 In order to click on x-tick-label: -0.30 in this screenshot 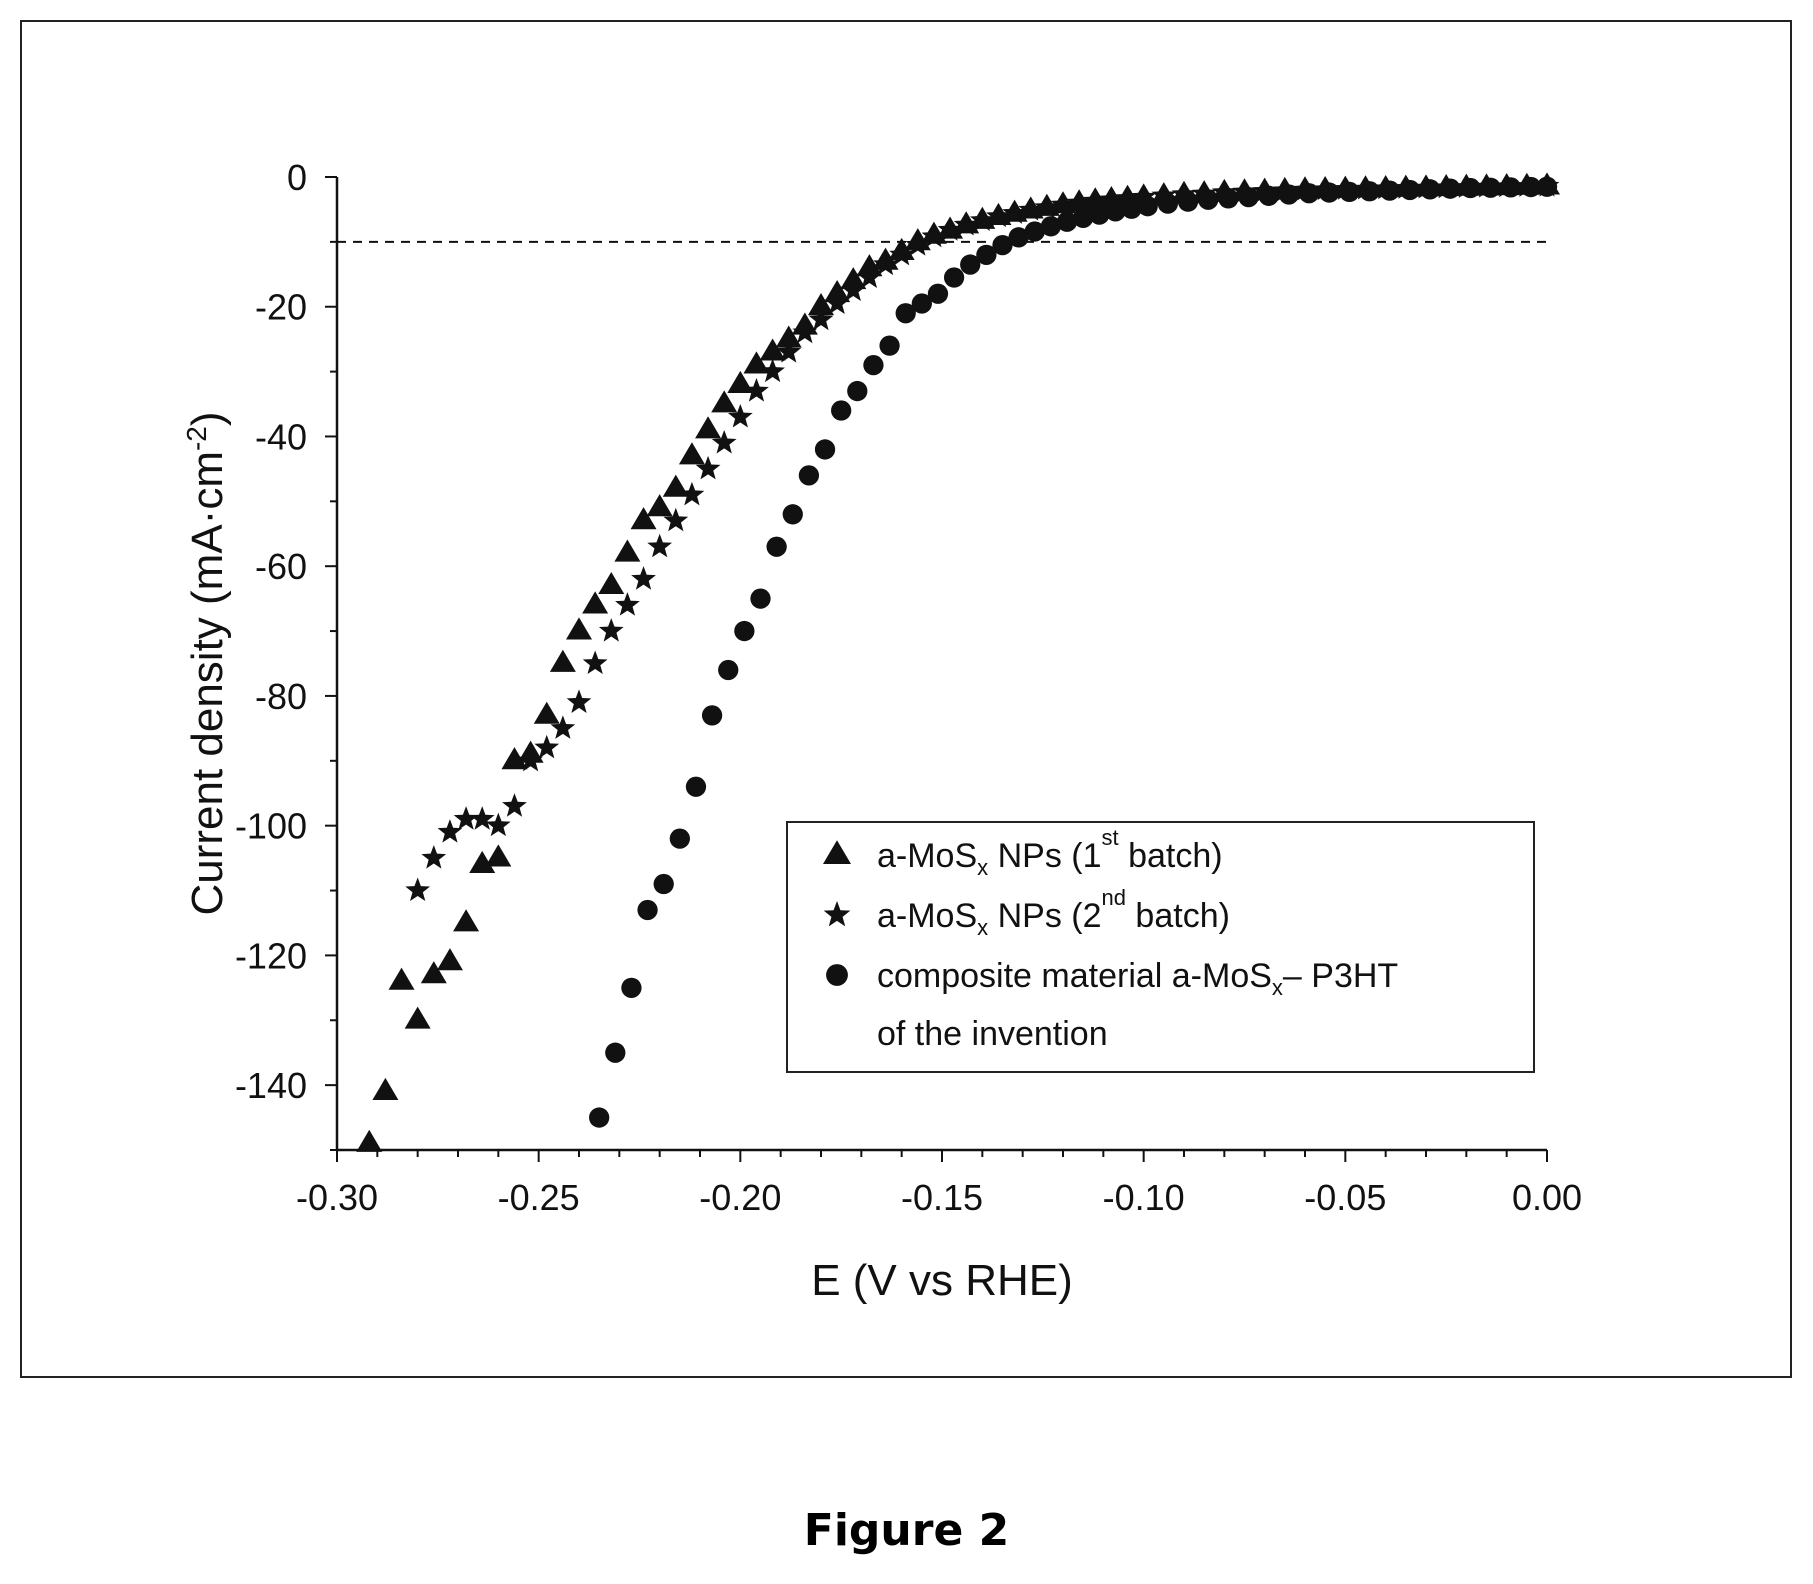, I will do `click(337, 1197)`.